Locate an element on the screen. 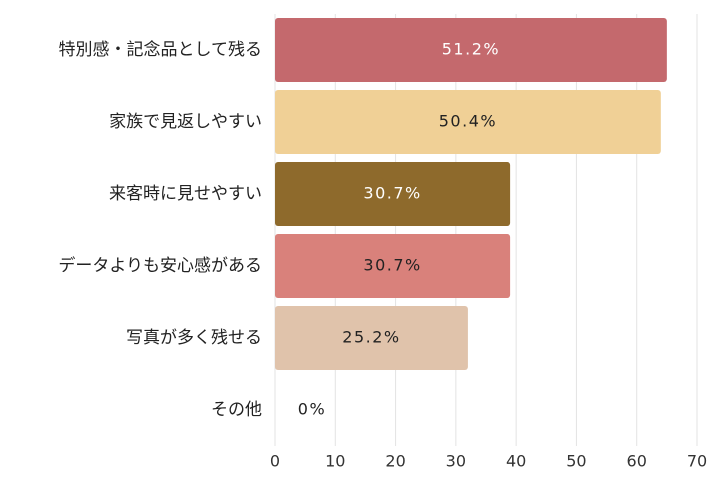 This screenshot has height=479, width=728. category-label: 特別感・記念品として残る is located at coordinates (161, 49).